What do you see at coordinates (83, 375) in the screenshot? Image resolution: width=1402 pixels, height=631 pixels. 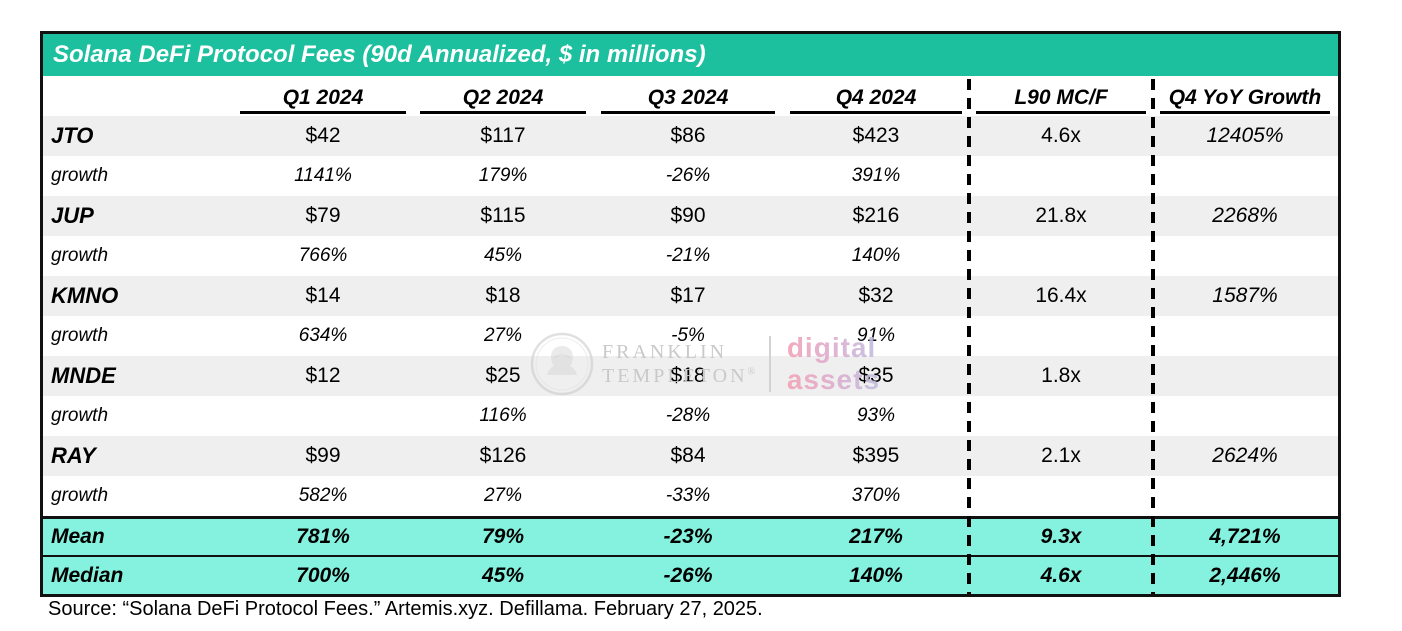 I see `protocol-name: MNDE` at bounding box center [83, 375].